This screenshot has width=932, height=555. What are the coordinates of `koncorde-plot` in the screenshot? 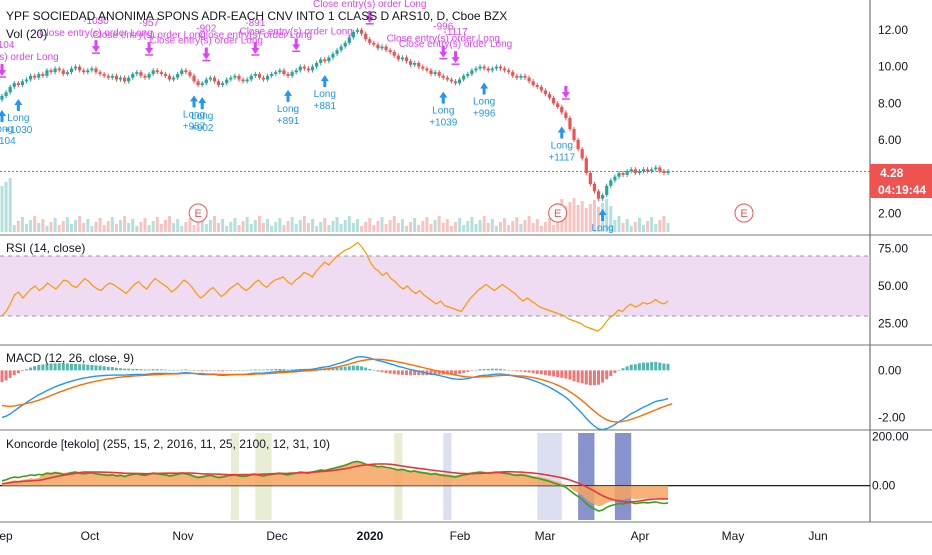 It's located at (435, 486).